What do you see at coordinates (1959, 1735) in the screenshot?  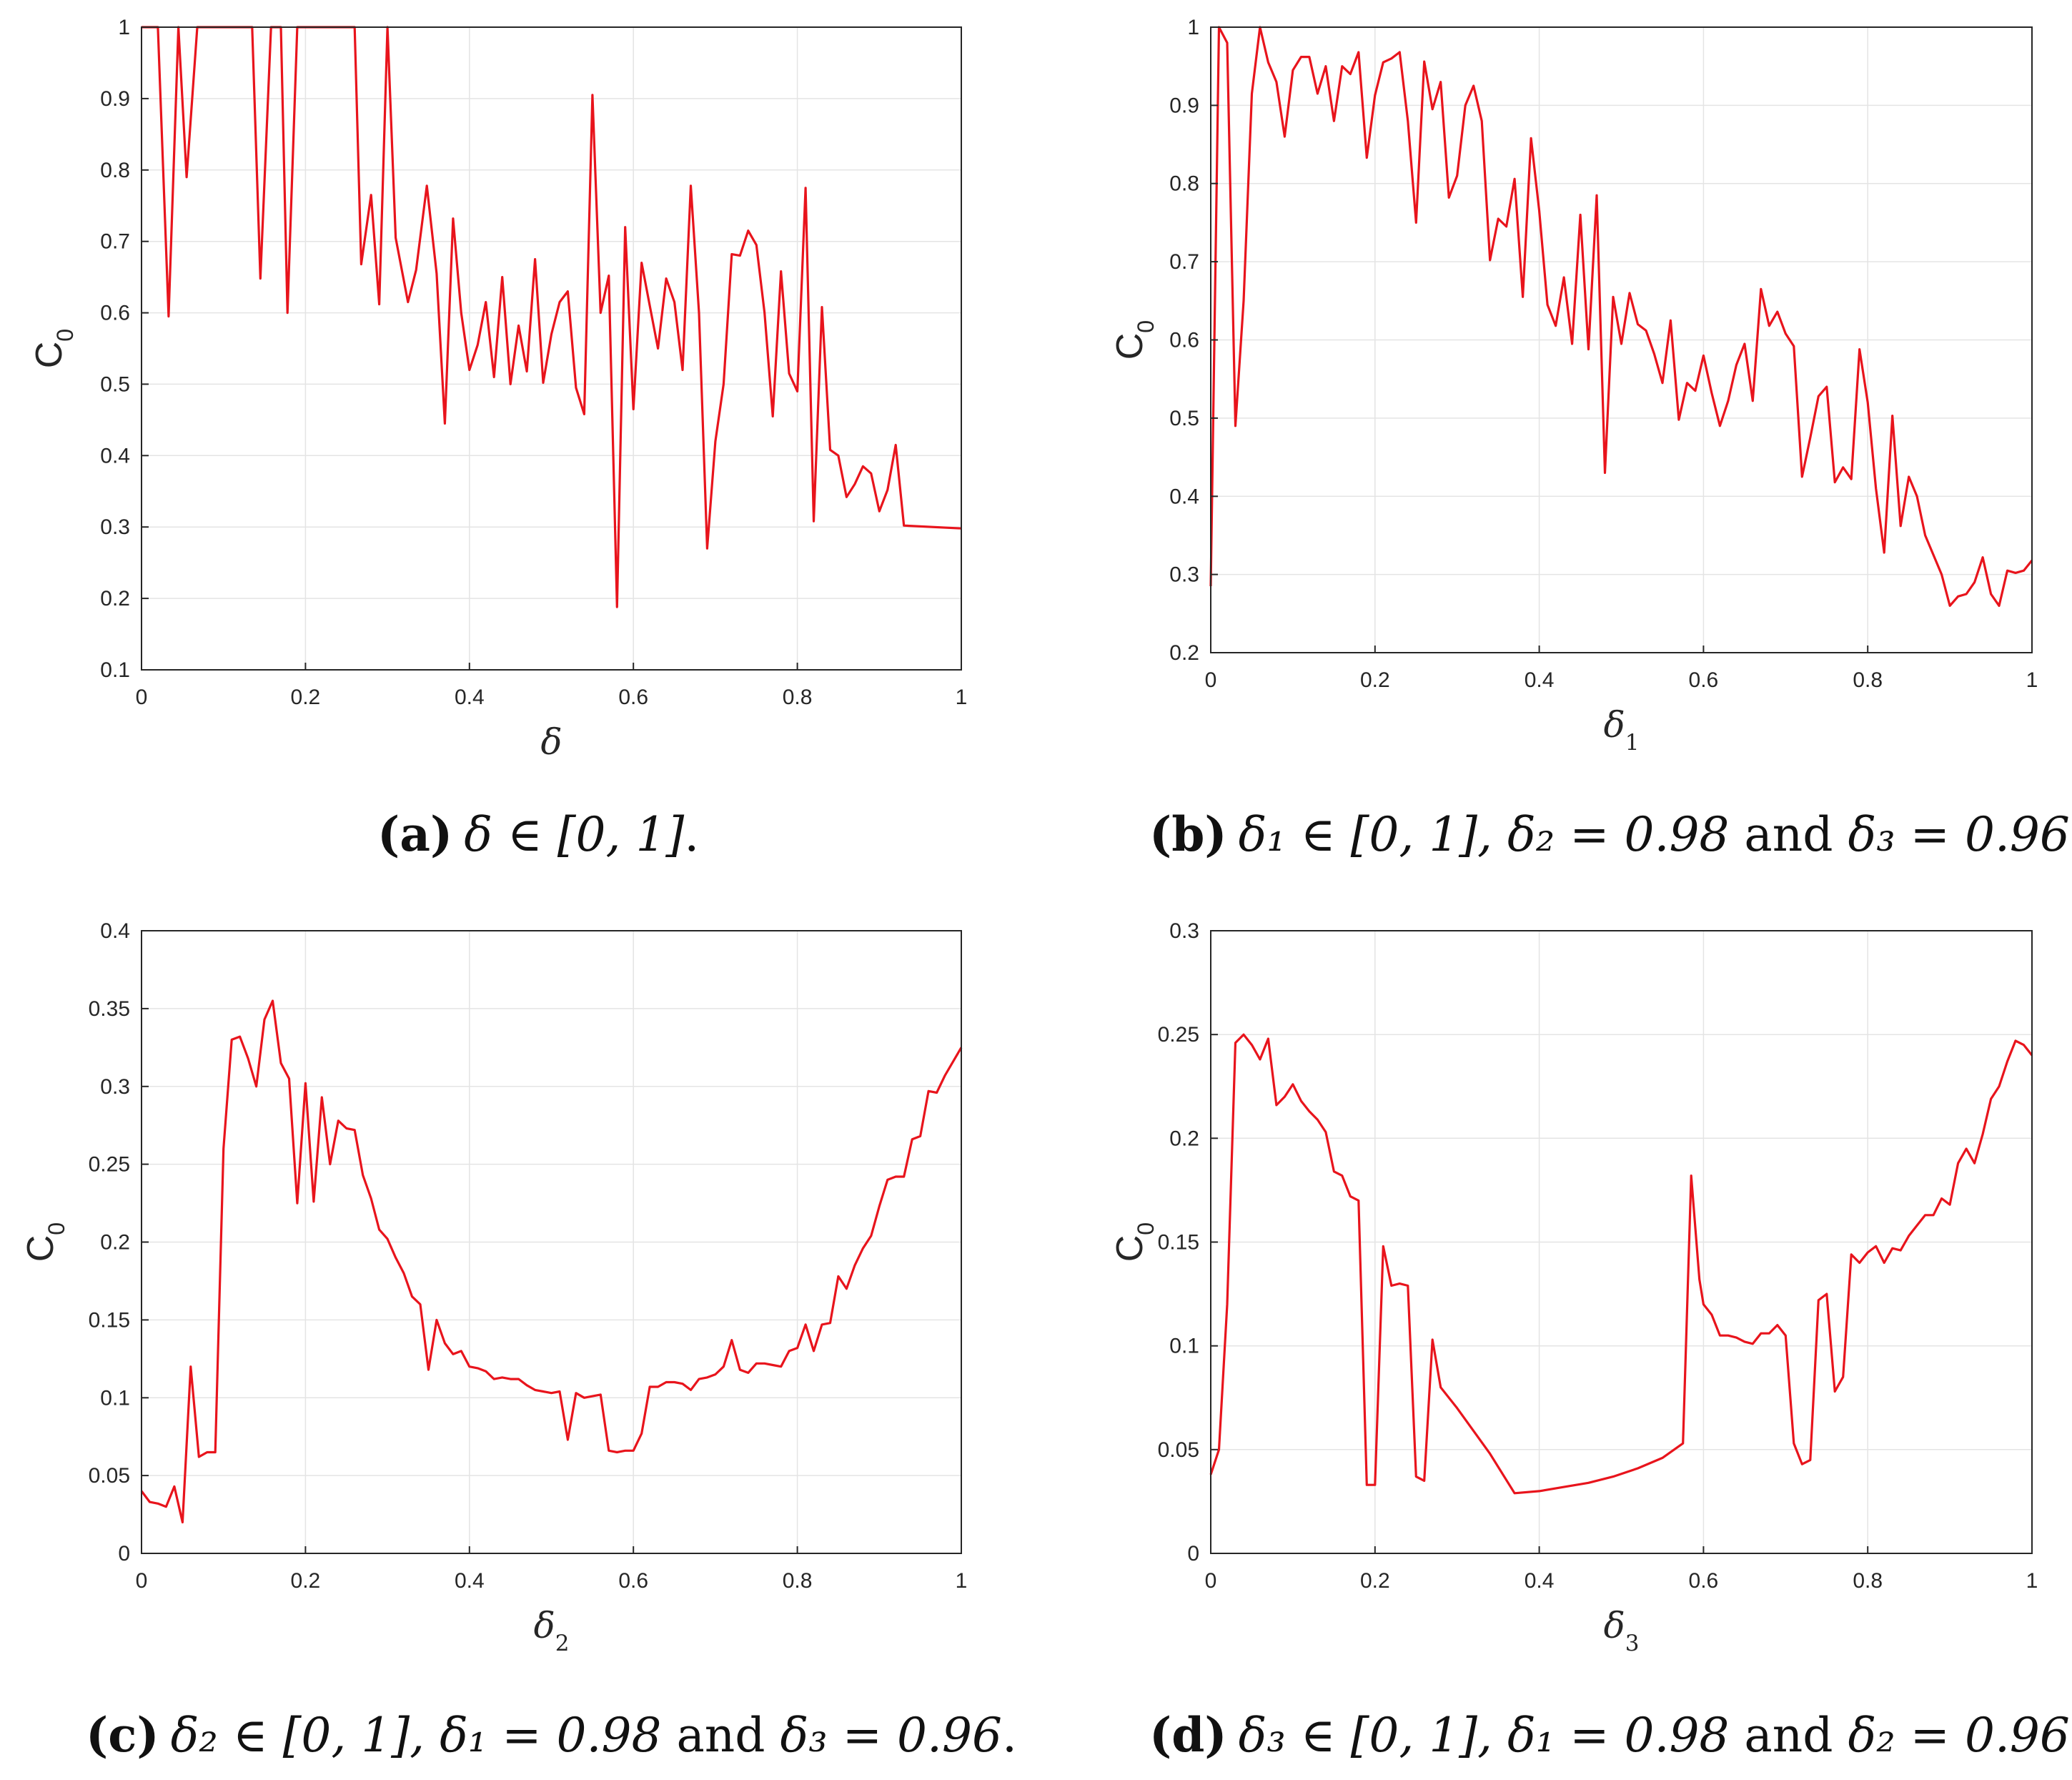 I see `caption-math-2: δ₂ = 0.96` at bounding box center [1959, 1735].